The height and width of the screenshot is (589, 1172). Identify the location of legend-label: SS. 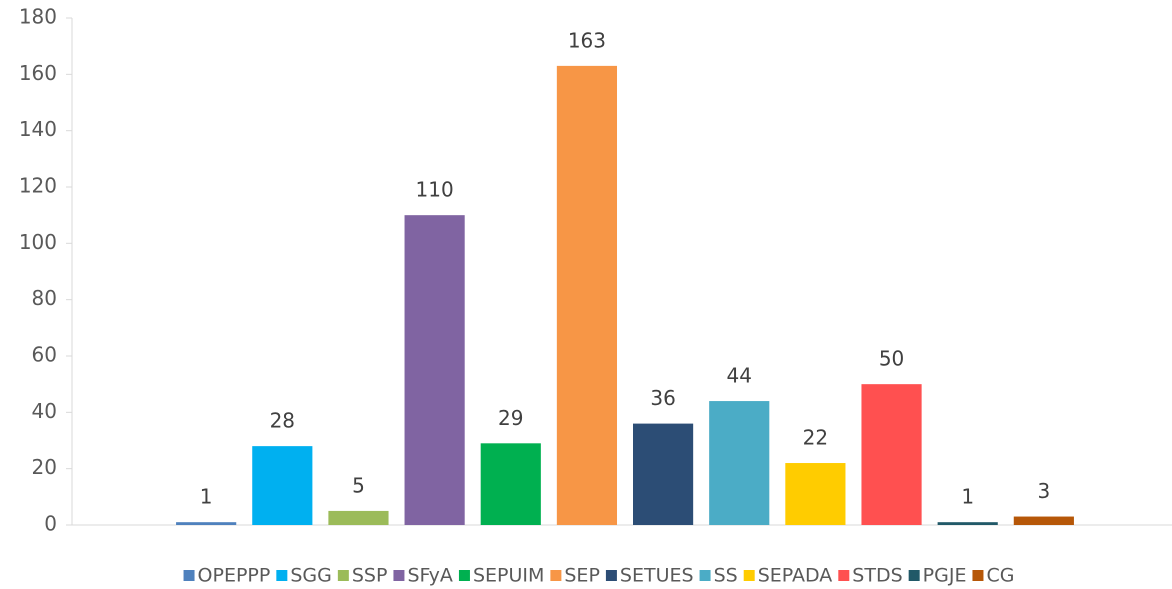
(726, 576).